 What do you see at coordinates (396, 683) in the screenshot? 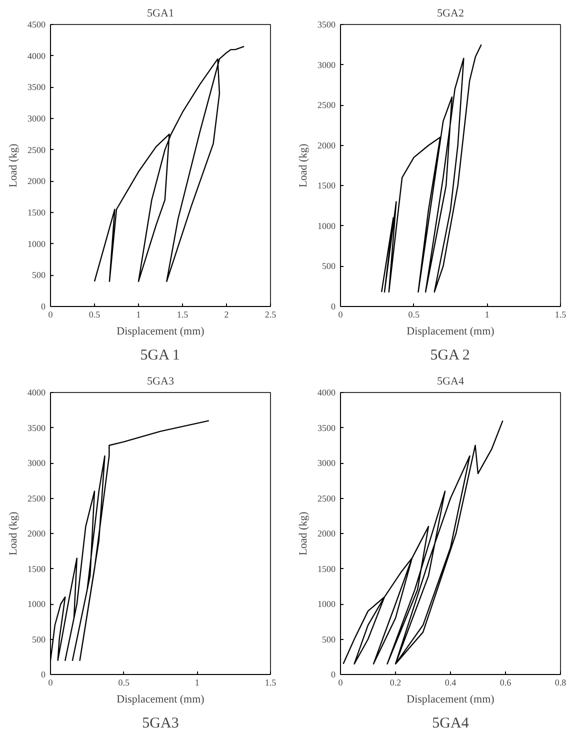
I see `x-tick-label: 0.2` at bounding box center [396, 683].